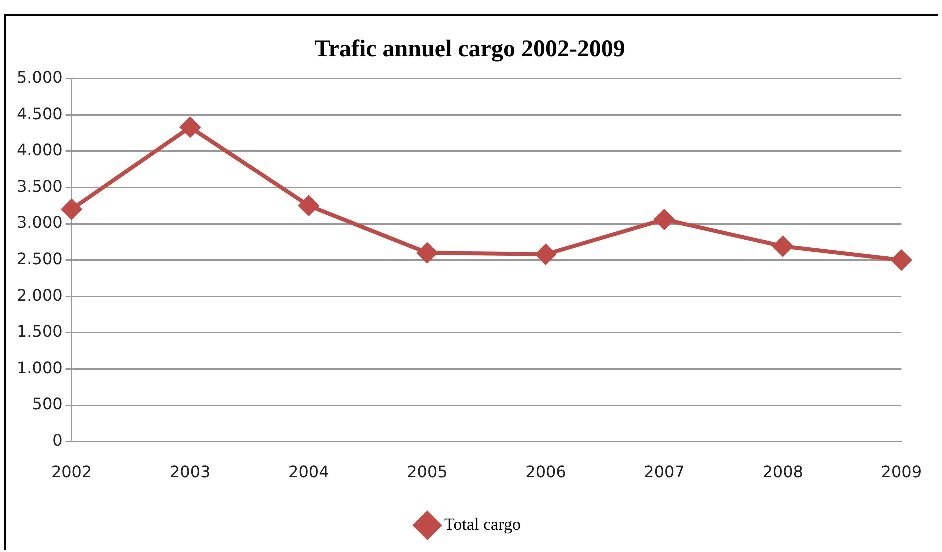 Image resolution: width=942 pixels, height=552 pixels. Describe the element at coordinates (39, 186) in the screenshot. I see `y-tick-label: 3.500` at that location.